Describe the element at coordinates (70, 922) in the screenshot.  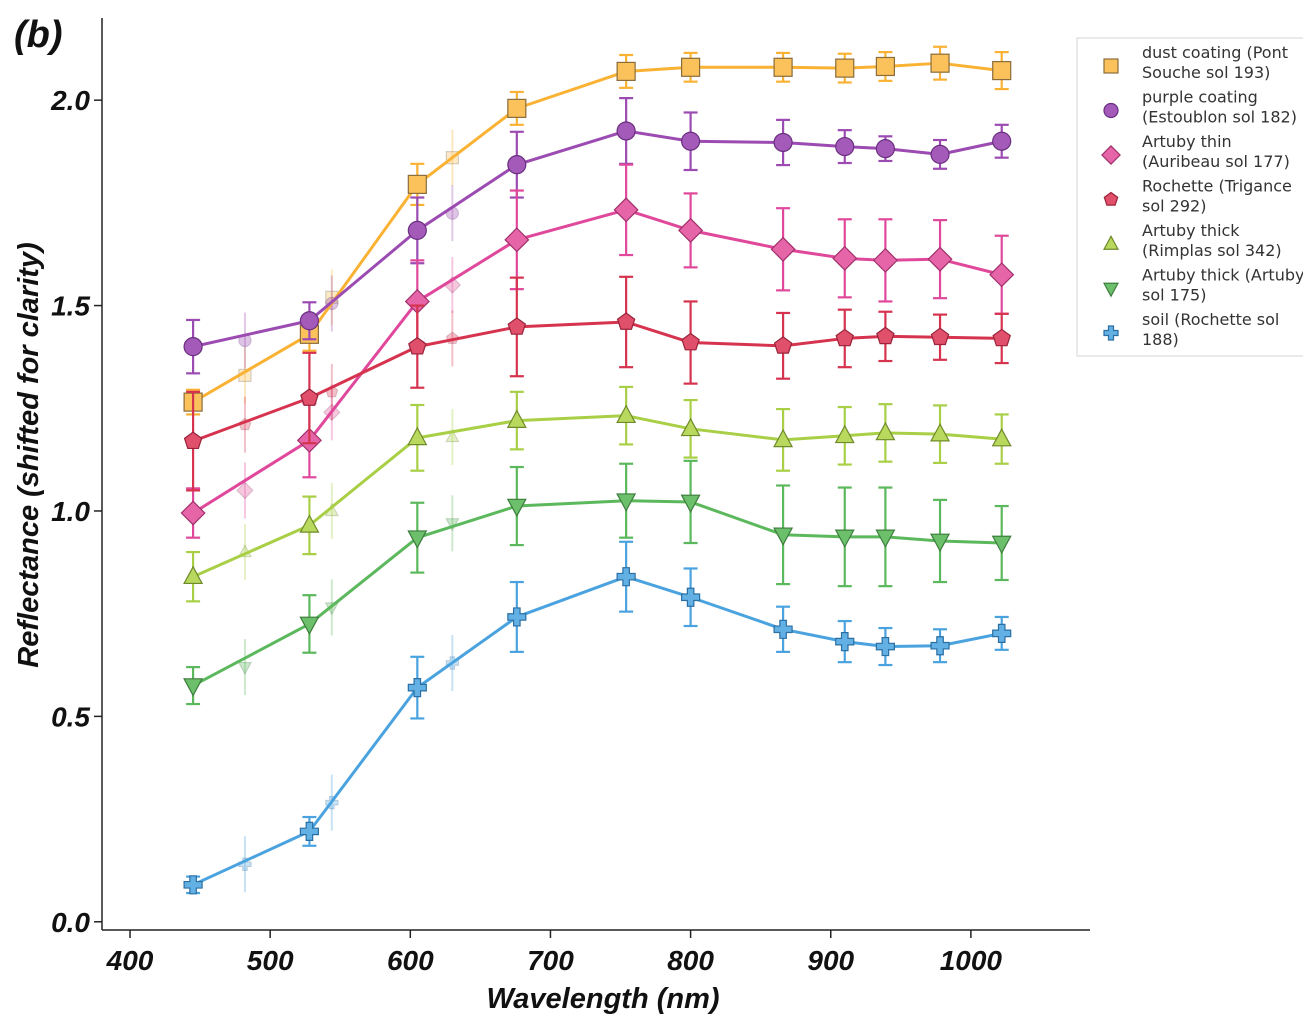
I see `y-tick-label: 0.0` at that location.